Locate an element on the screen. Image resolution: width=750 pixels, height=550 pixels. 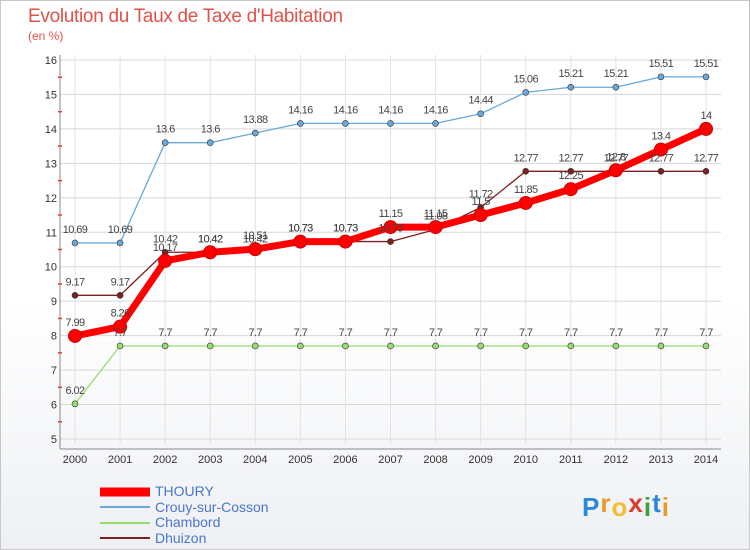
legend-item: Crouy-sur-Cosson is located at coordinates (184, 507).